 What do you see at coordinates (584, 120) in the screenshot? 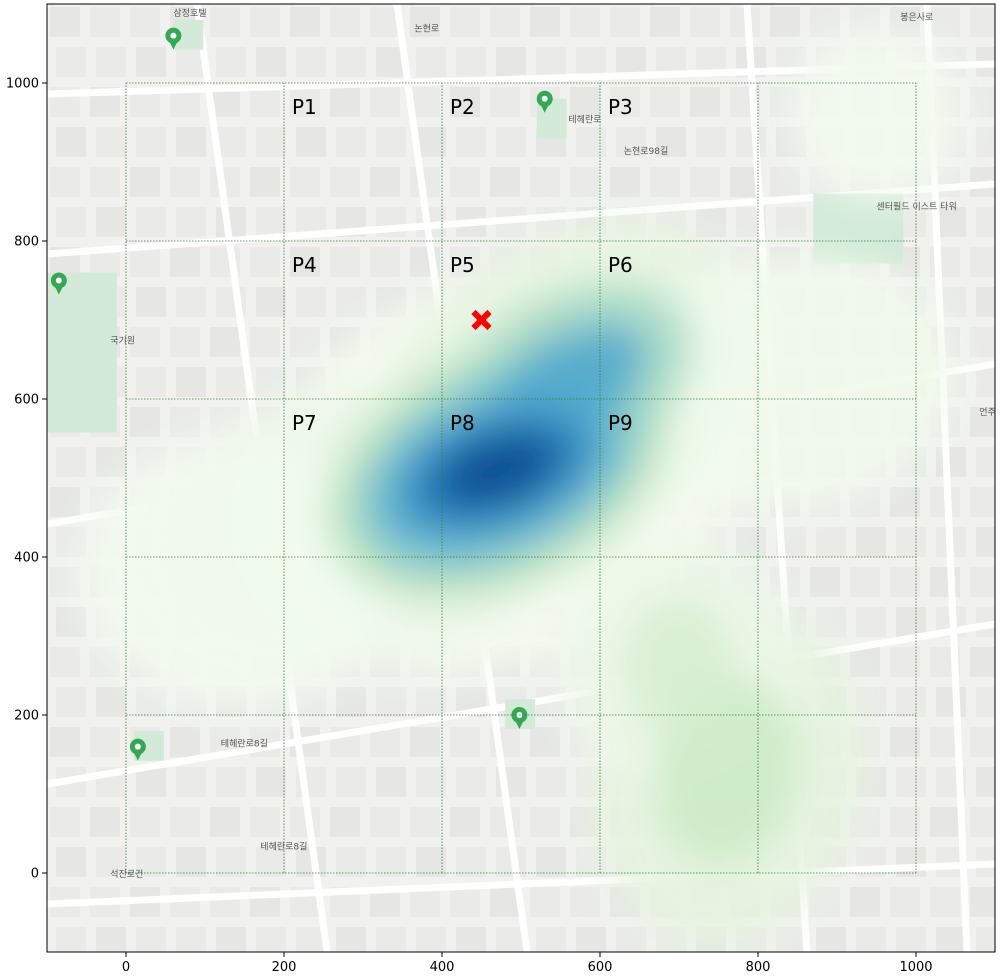
I see `map-place-label: 테헤란로` at bounding box center [584, 120].